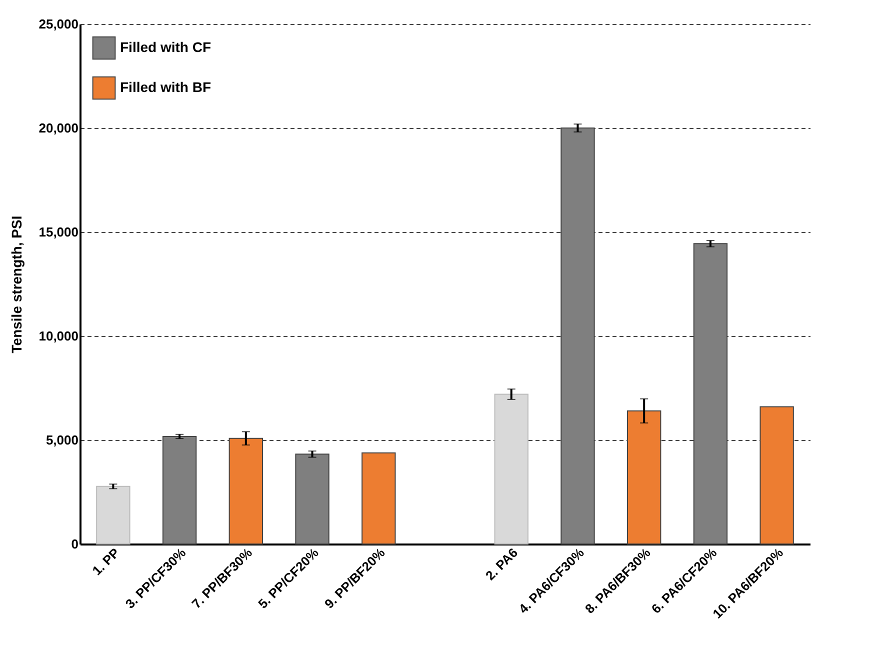 The image size is (888, 661). I want to click on y-tick-label: 20,000, so click(58, 128).